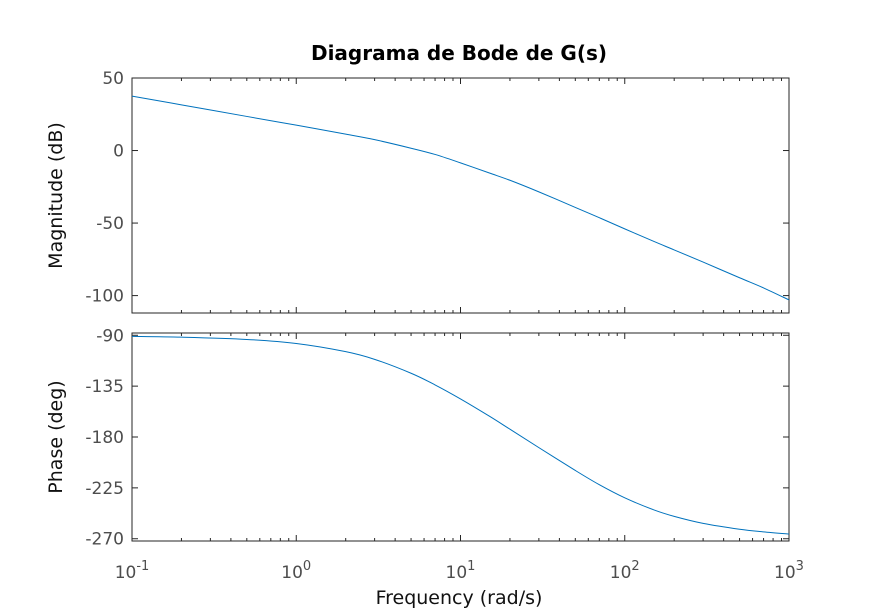  I want to click on x-tick-label: 10¹, so click(461, 571).